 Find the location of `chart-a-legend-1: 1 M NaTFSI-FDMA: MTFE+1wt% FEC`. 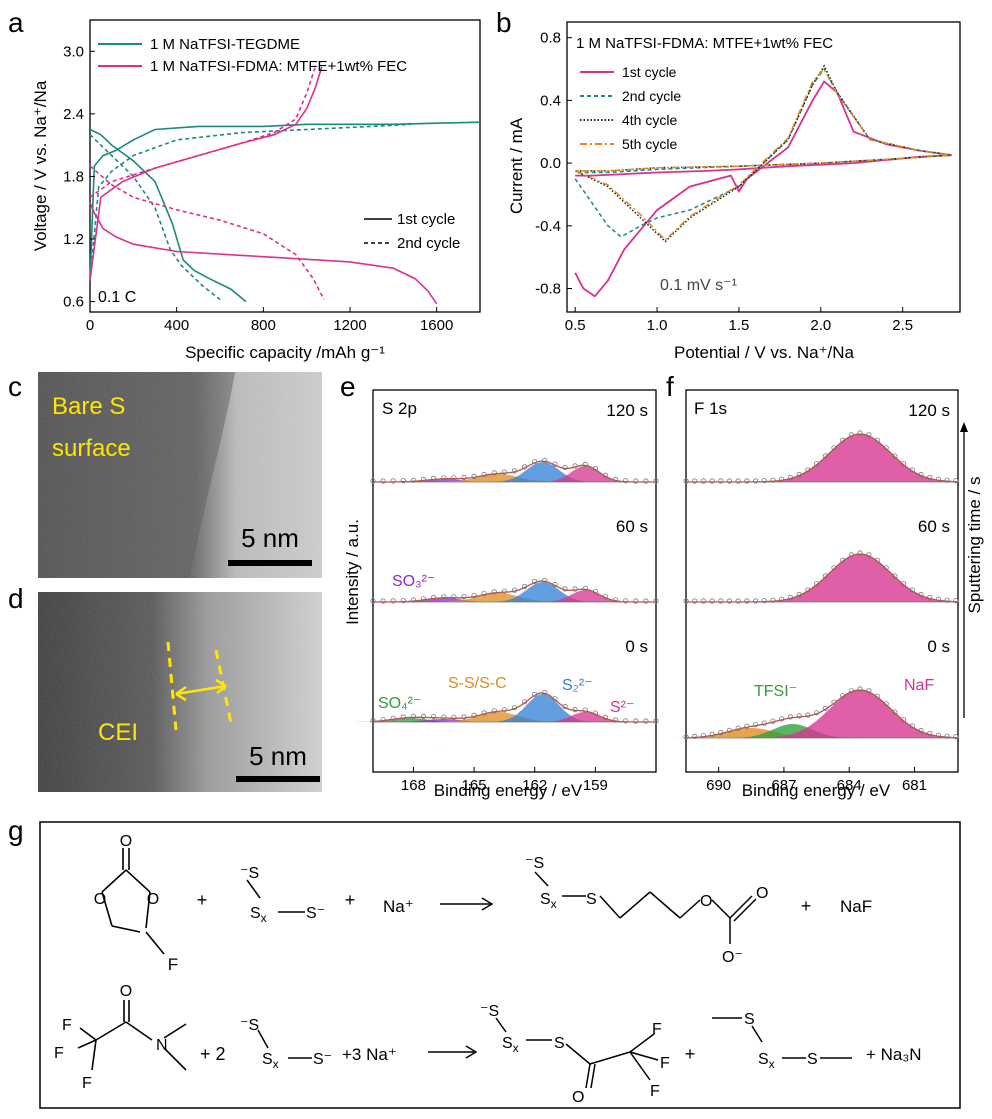

chart-a-legend-1: 1 M NaTFSI-FDMA: MTFE+1wt% FEC is located at coordinates (278, 66).